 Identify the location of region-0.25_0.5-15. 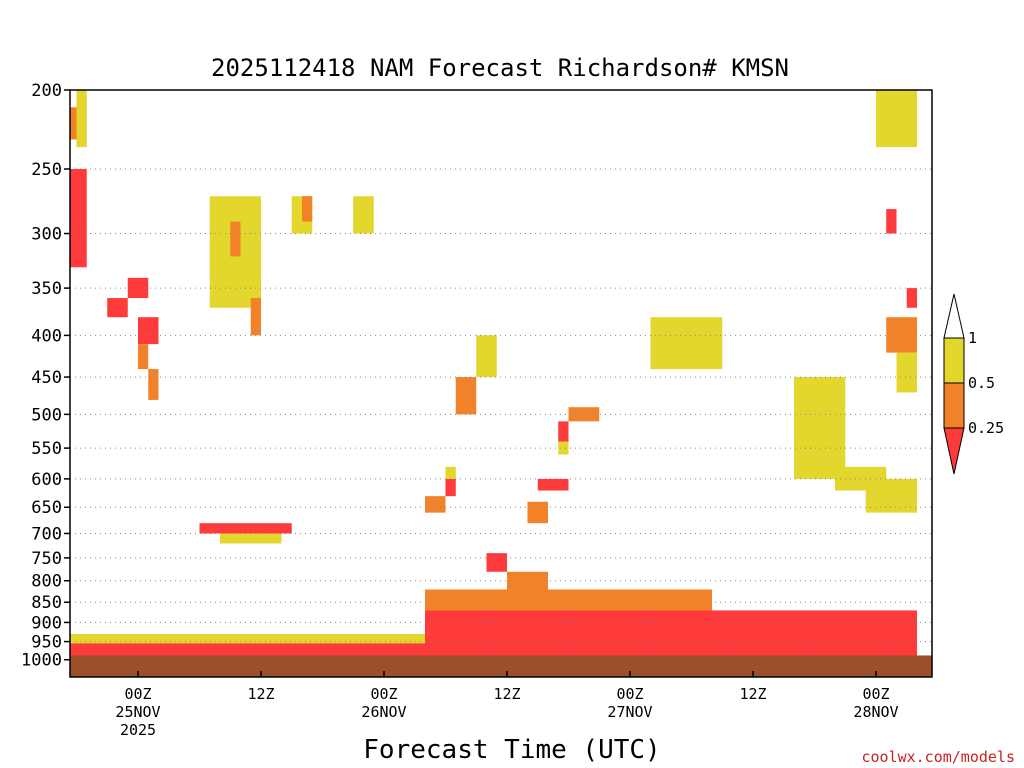
(153, 384).